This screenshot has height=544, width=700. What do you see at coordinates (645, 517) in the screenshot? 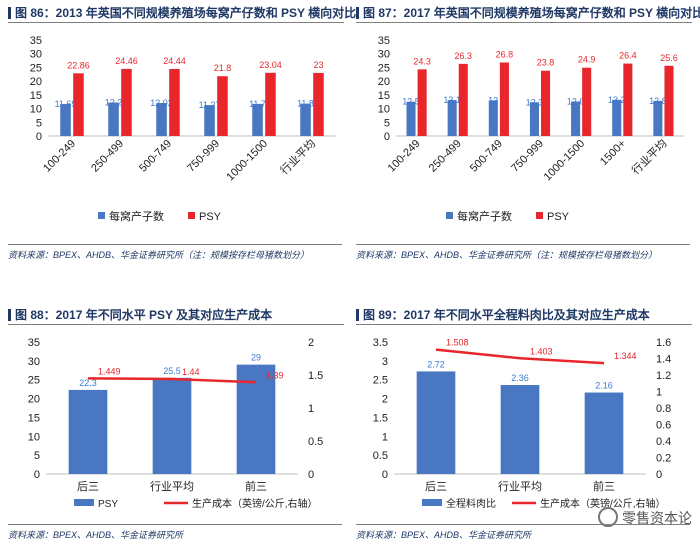
I see `watermark: 零售资本论` at bounding box center [645, 517].